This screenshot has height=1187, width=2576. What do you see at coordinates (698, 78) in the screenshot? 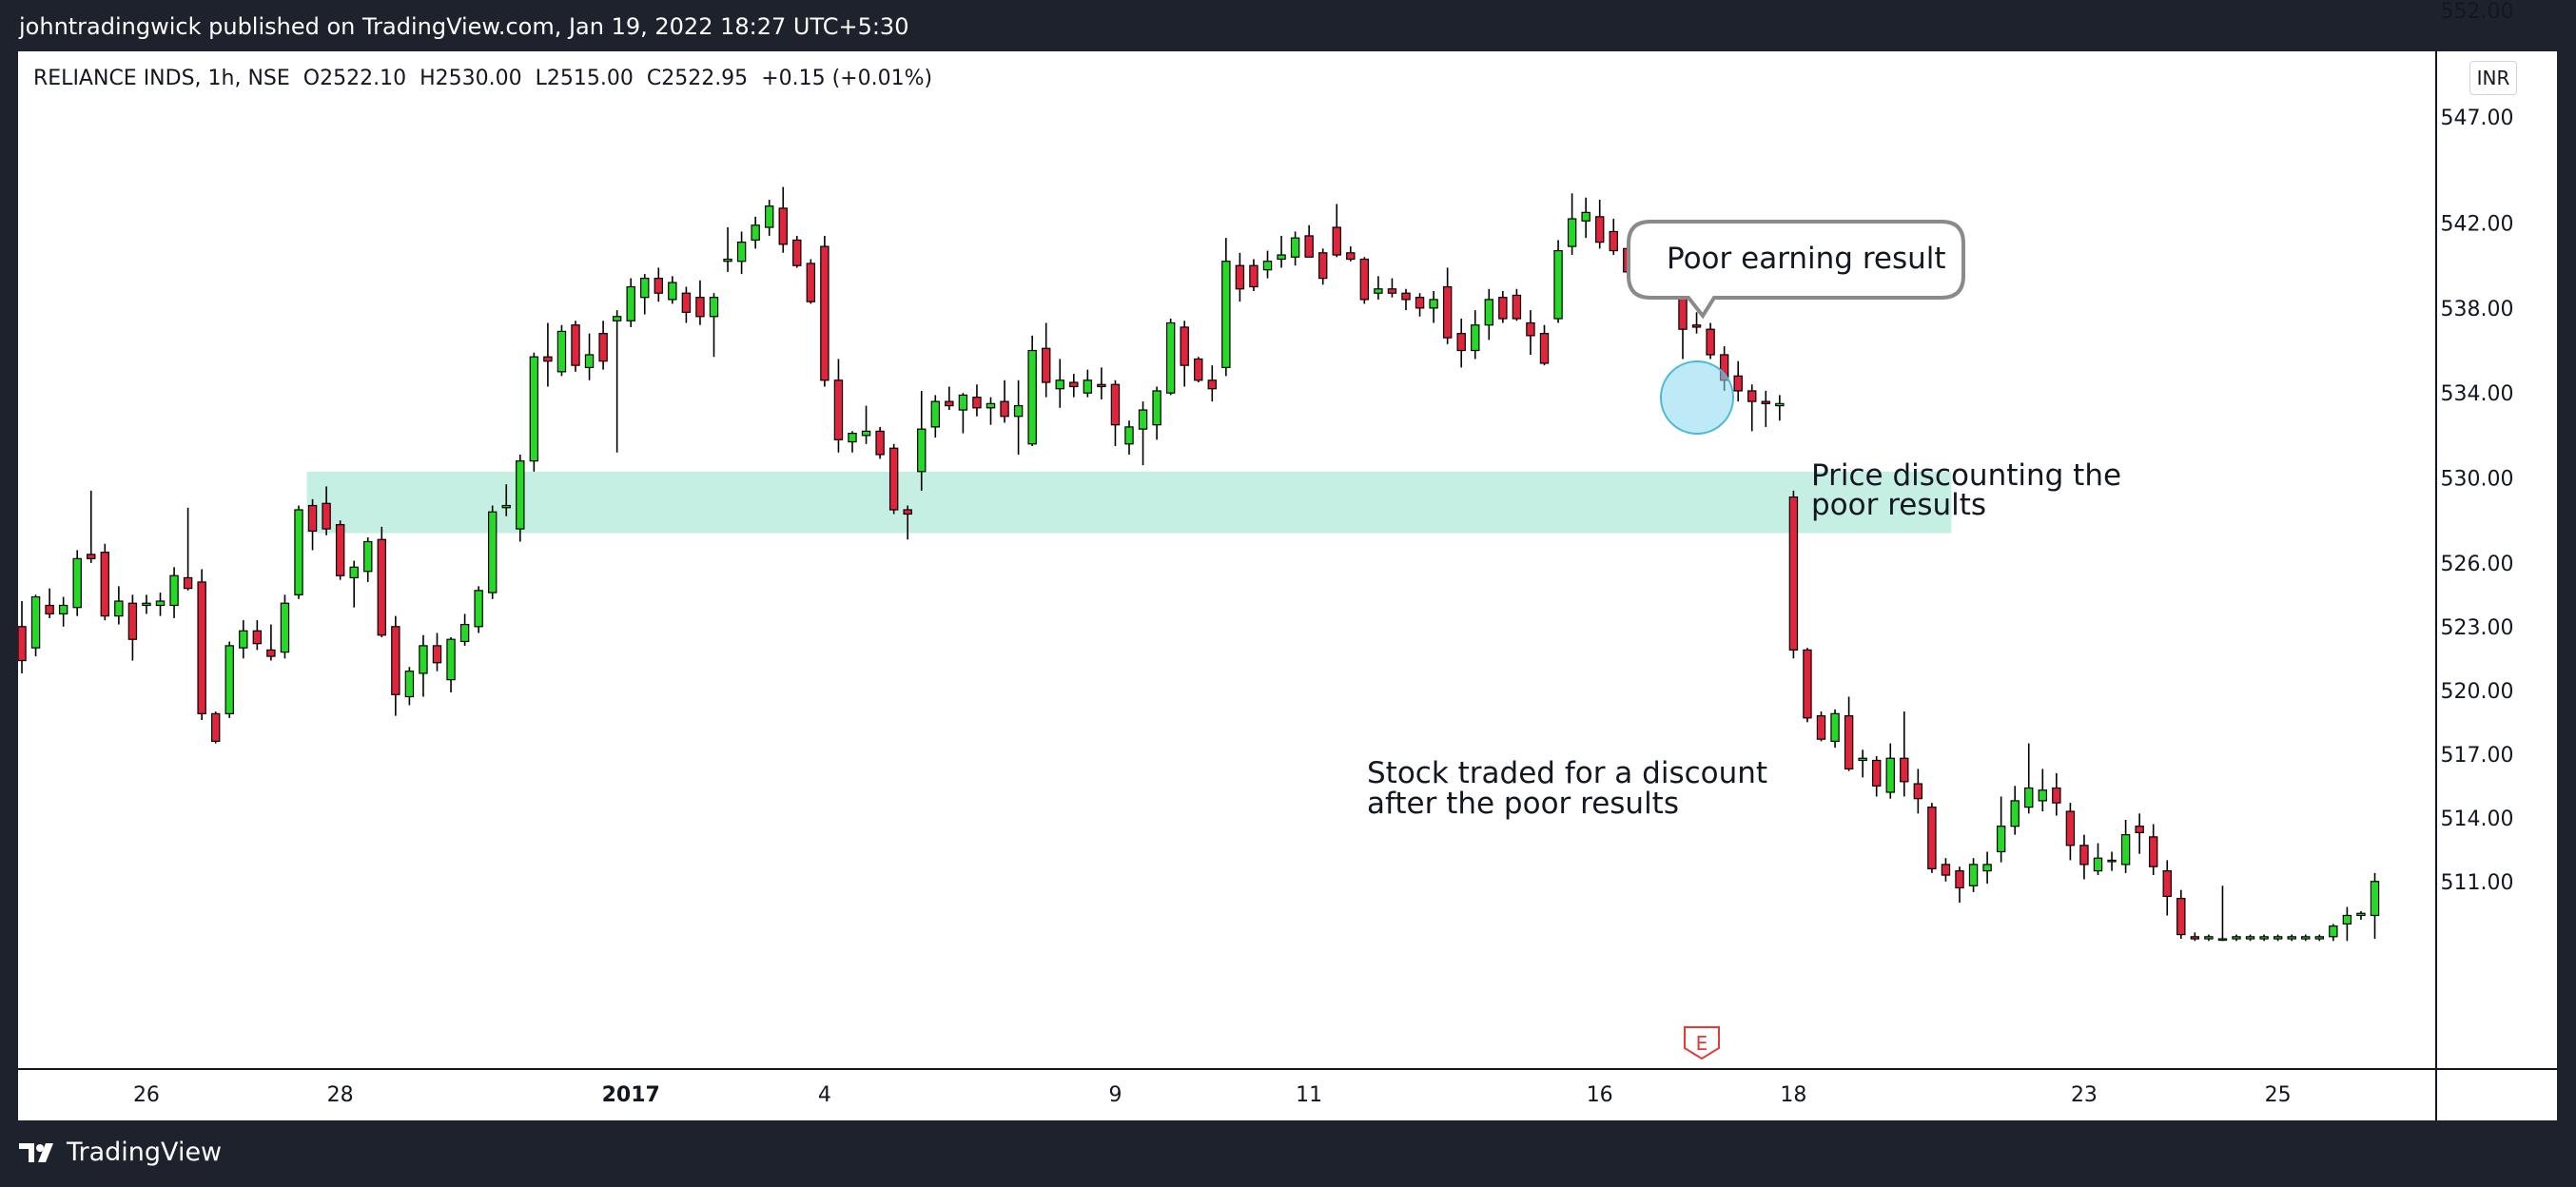
I see `legend-close: C2522.95` at bounding box center [698, 78].